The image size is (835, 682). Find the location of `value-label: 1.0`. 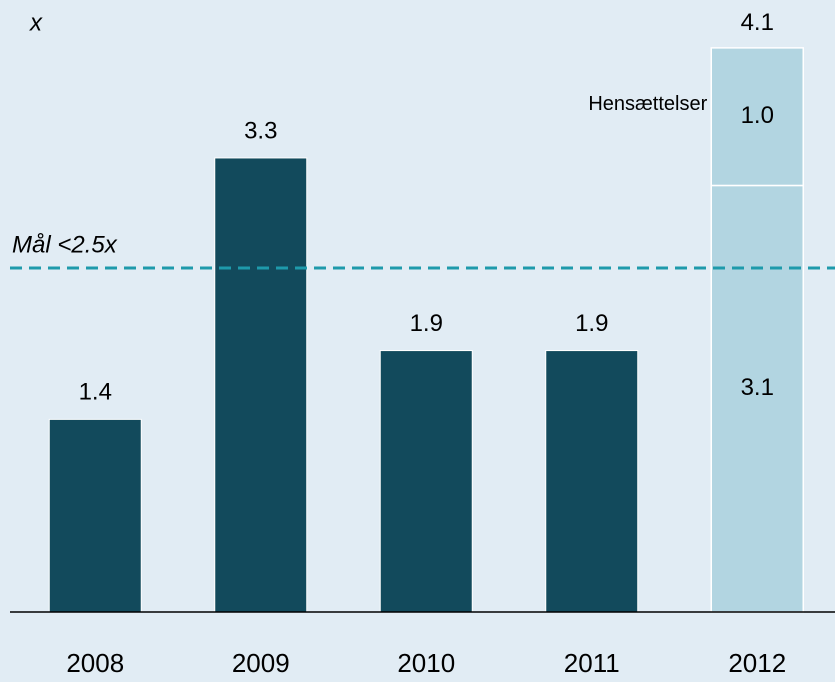

value-label: 1.0 is located at coordinates (757, 115).